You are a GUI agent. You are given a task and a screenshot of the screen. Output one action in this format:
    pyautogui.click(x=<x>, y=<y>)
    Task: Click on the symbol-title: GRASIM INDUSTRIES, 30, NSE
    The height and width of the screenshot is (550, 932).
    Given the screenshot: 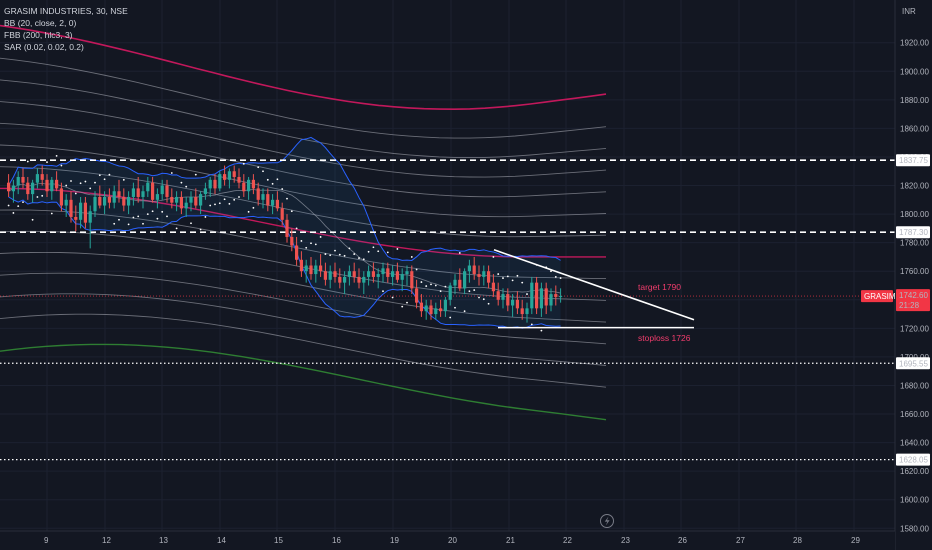 What is the action you would take?
    pyautogui.click(x=66, y=11)
    